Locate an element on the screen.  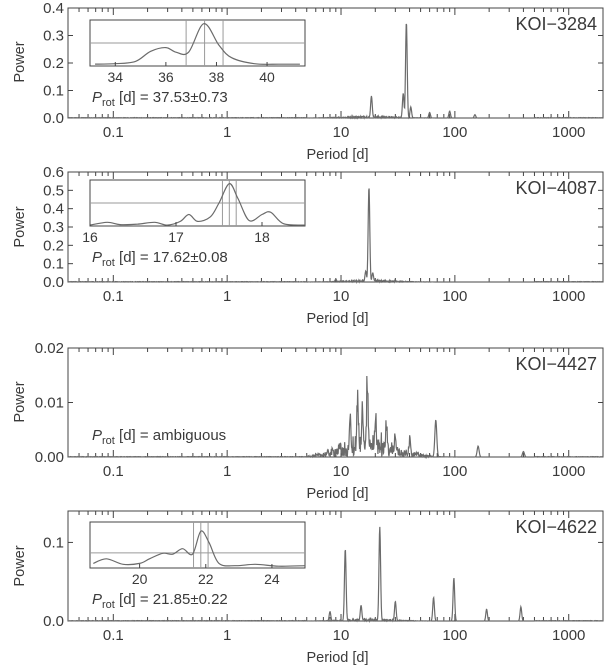
y-tick-label: 0.01 is located at coordinates (49, 403).